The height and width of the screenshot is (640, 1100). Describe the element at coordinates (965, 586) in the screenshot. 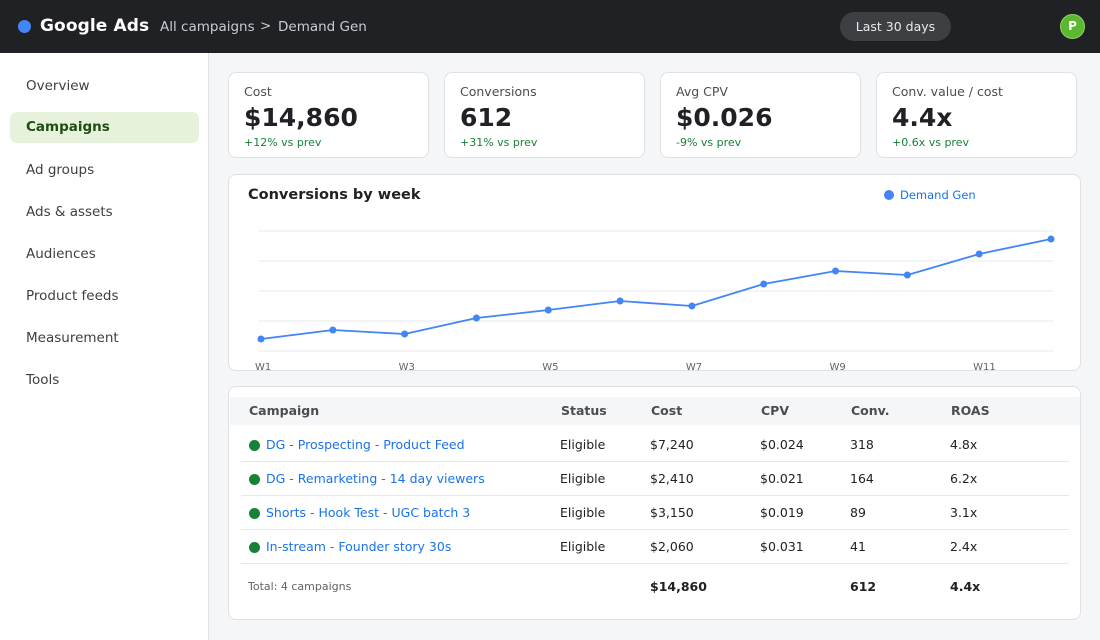

I see `total-roas: 4.4x` at that location.